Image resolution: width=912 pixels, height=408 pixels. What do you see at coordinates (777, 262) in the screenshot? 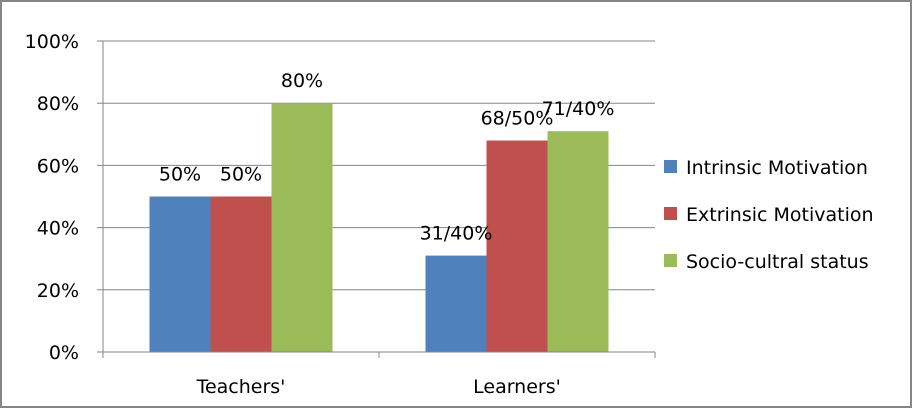
I see `legend-label: Socio-cultral status` at bounding box center [777, 262].